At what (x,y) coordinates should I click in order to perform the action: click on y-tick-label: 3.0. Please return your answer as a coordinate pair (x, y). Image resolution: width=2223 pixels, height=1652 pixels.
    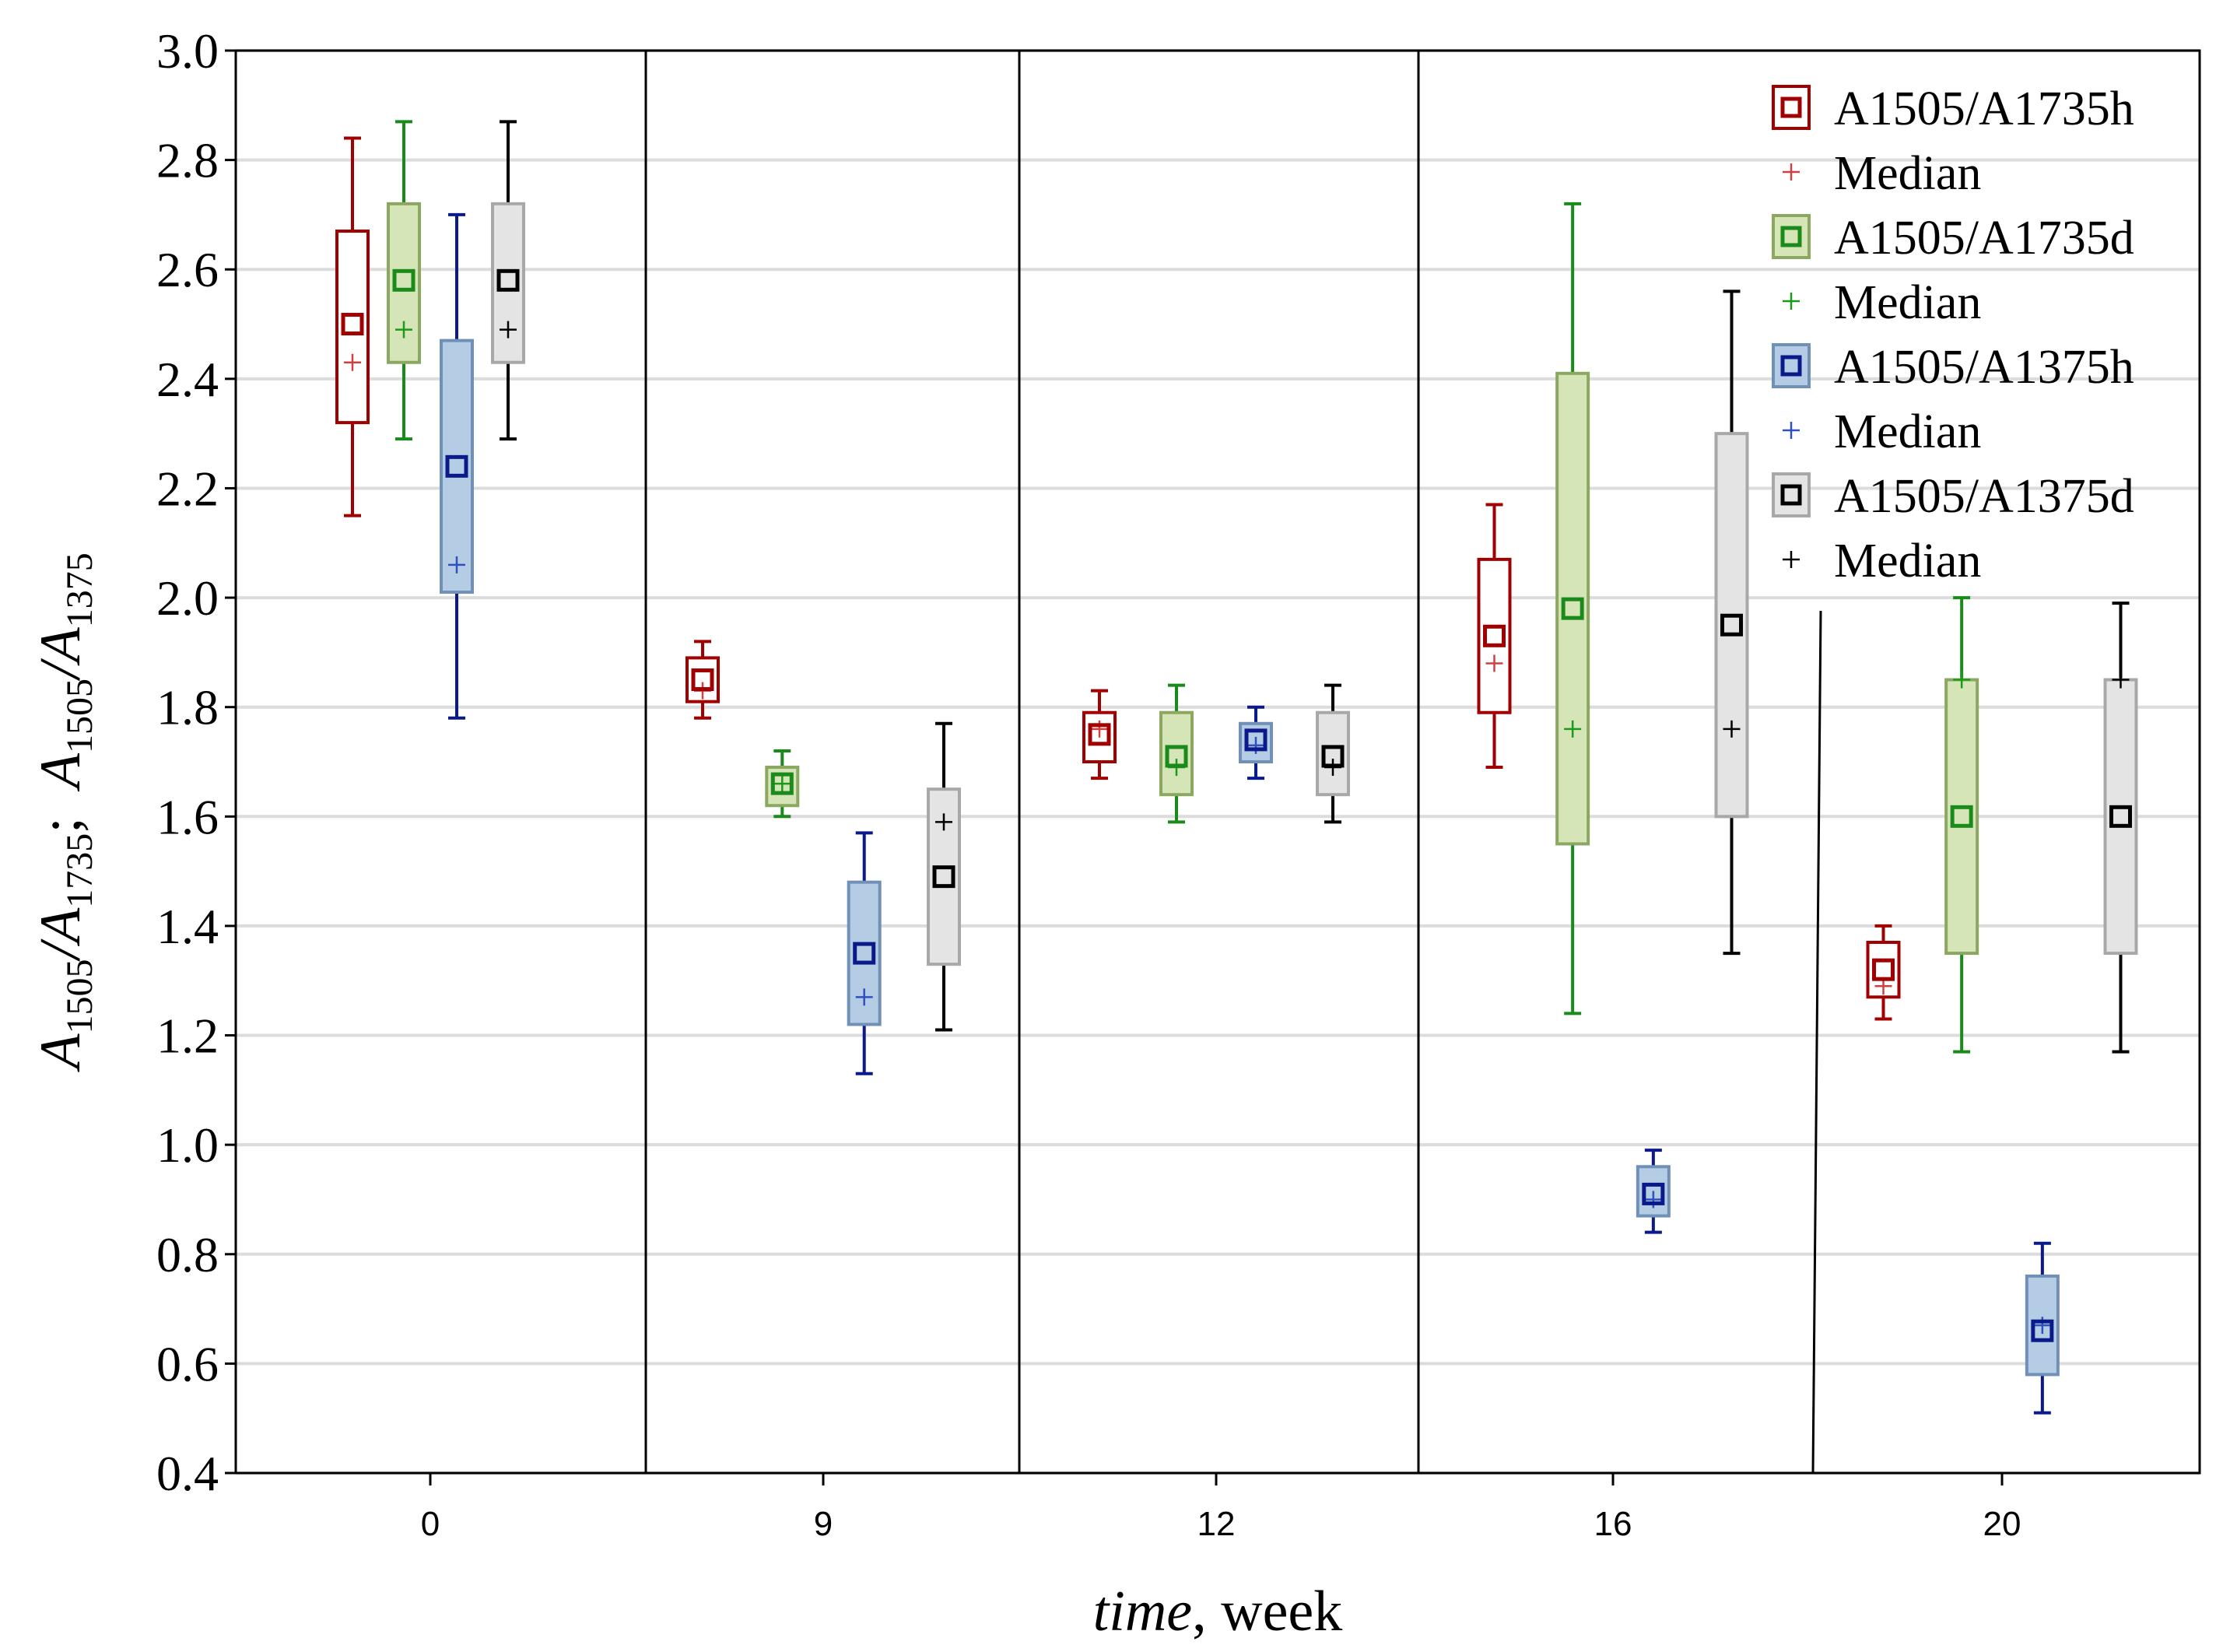
    Looking at the image, I should click on (187, 51).